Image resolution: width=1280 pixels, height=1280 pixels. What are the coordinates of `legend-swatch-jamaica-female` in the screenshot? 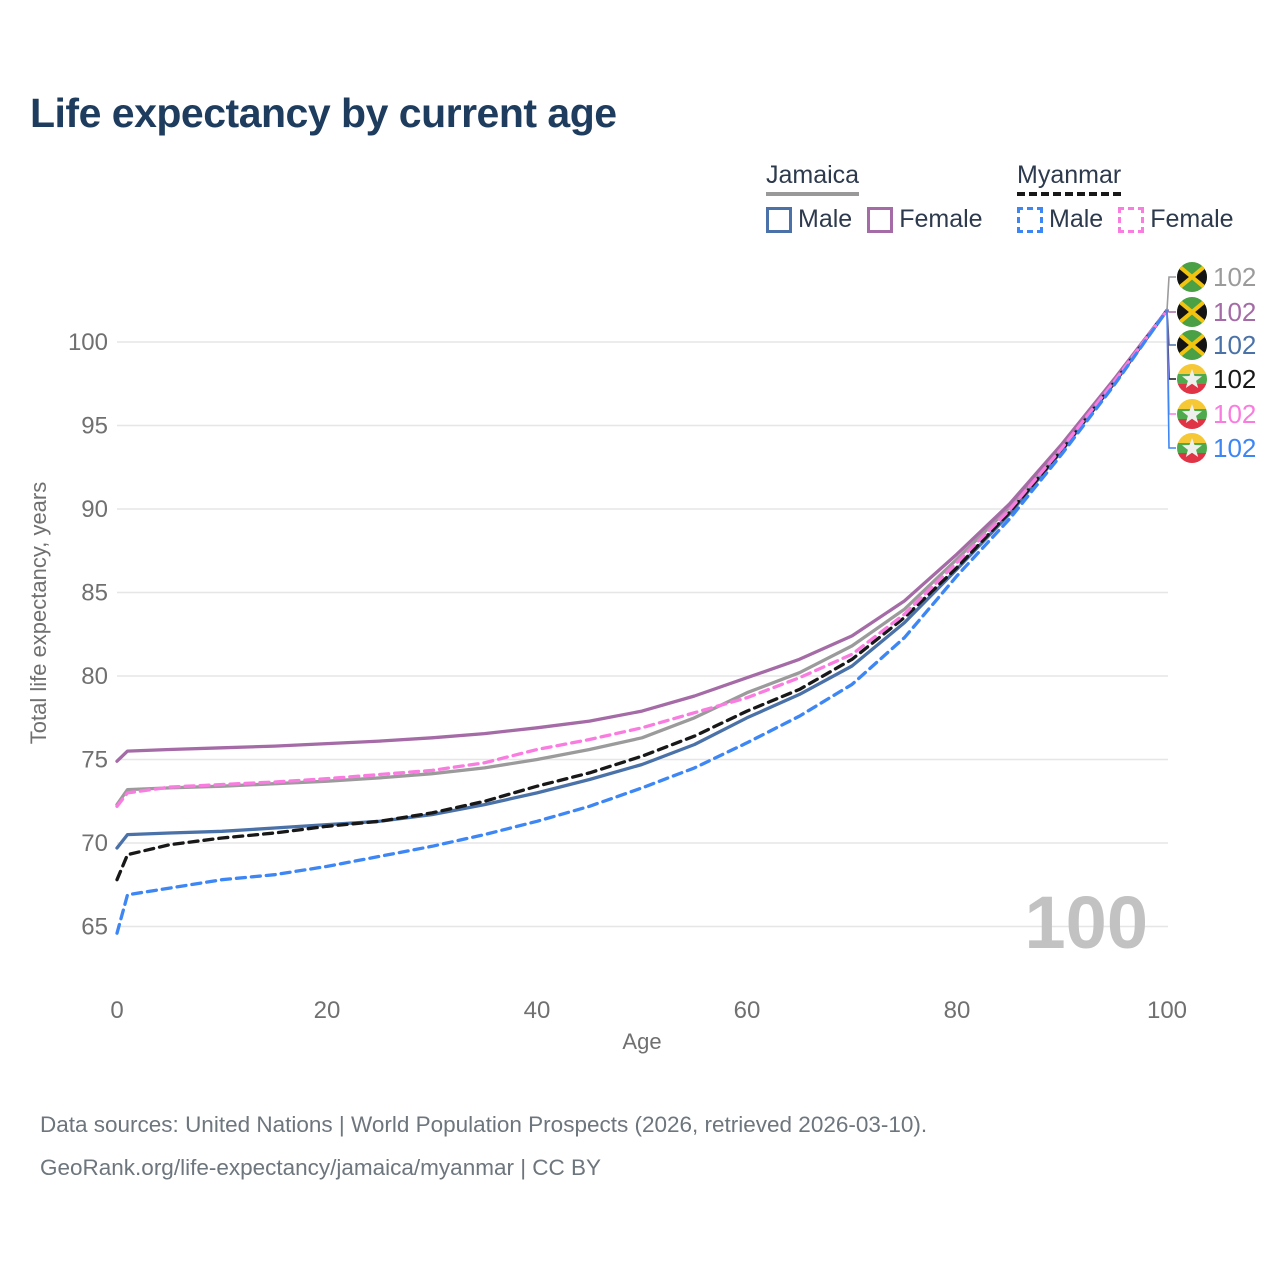 It's located at (880, 219).